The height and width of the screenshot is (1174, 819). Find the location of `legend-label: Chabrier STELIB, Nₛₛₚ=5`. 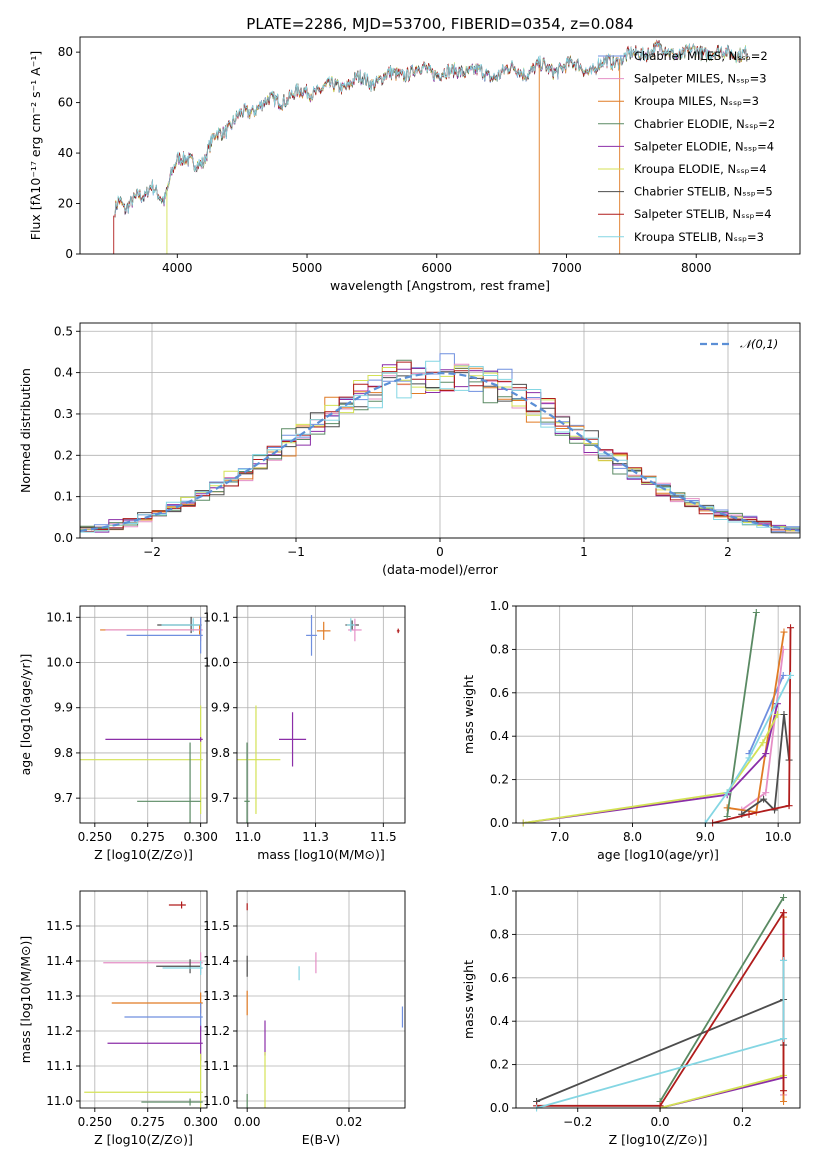

legend-label: Chabrier STELIB, Nₛₛₚ=5 is located at coordinates (703, 192).